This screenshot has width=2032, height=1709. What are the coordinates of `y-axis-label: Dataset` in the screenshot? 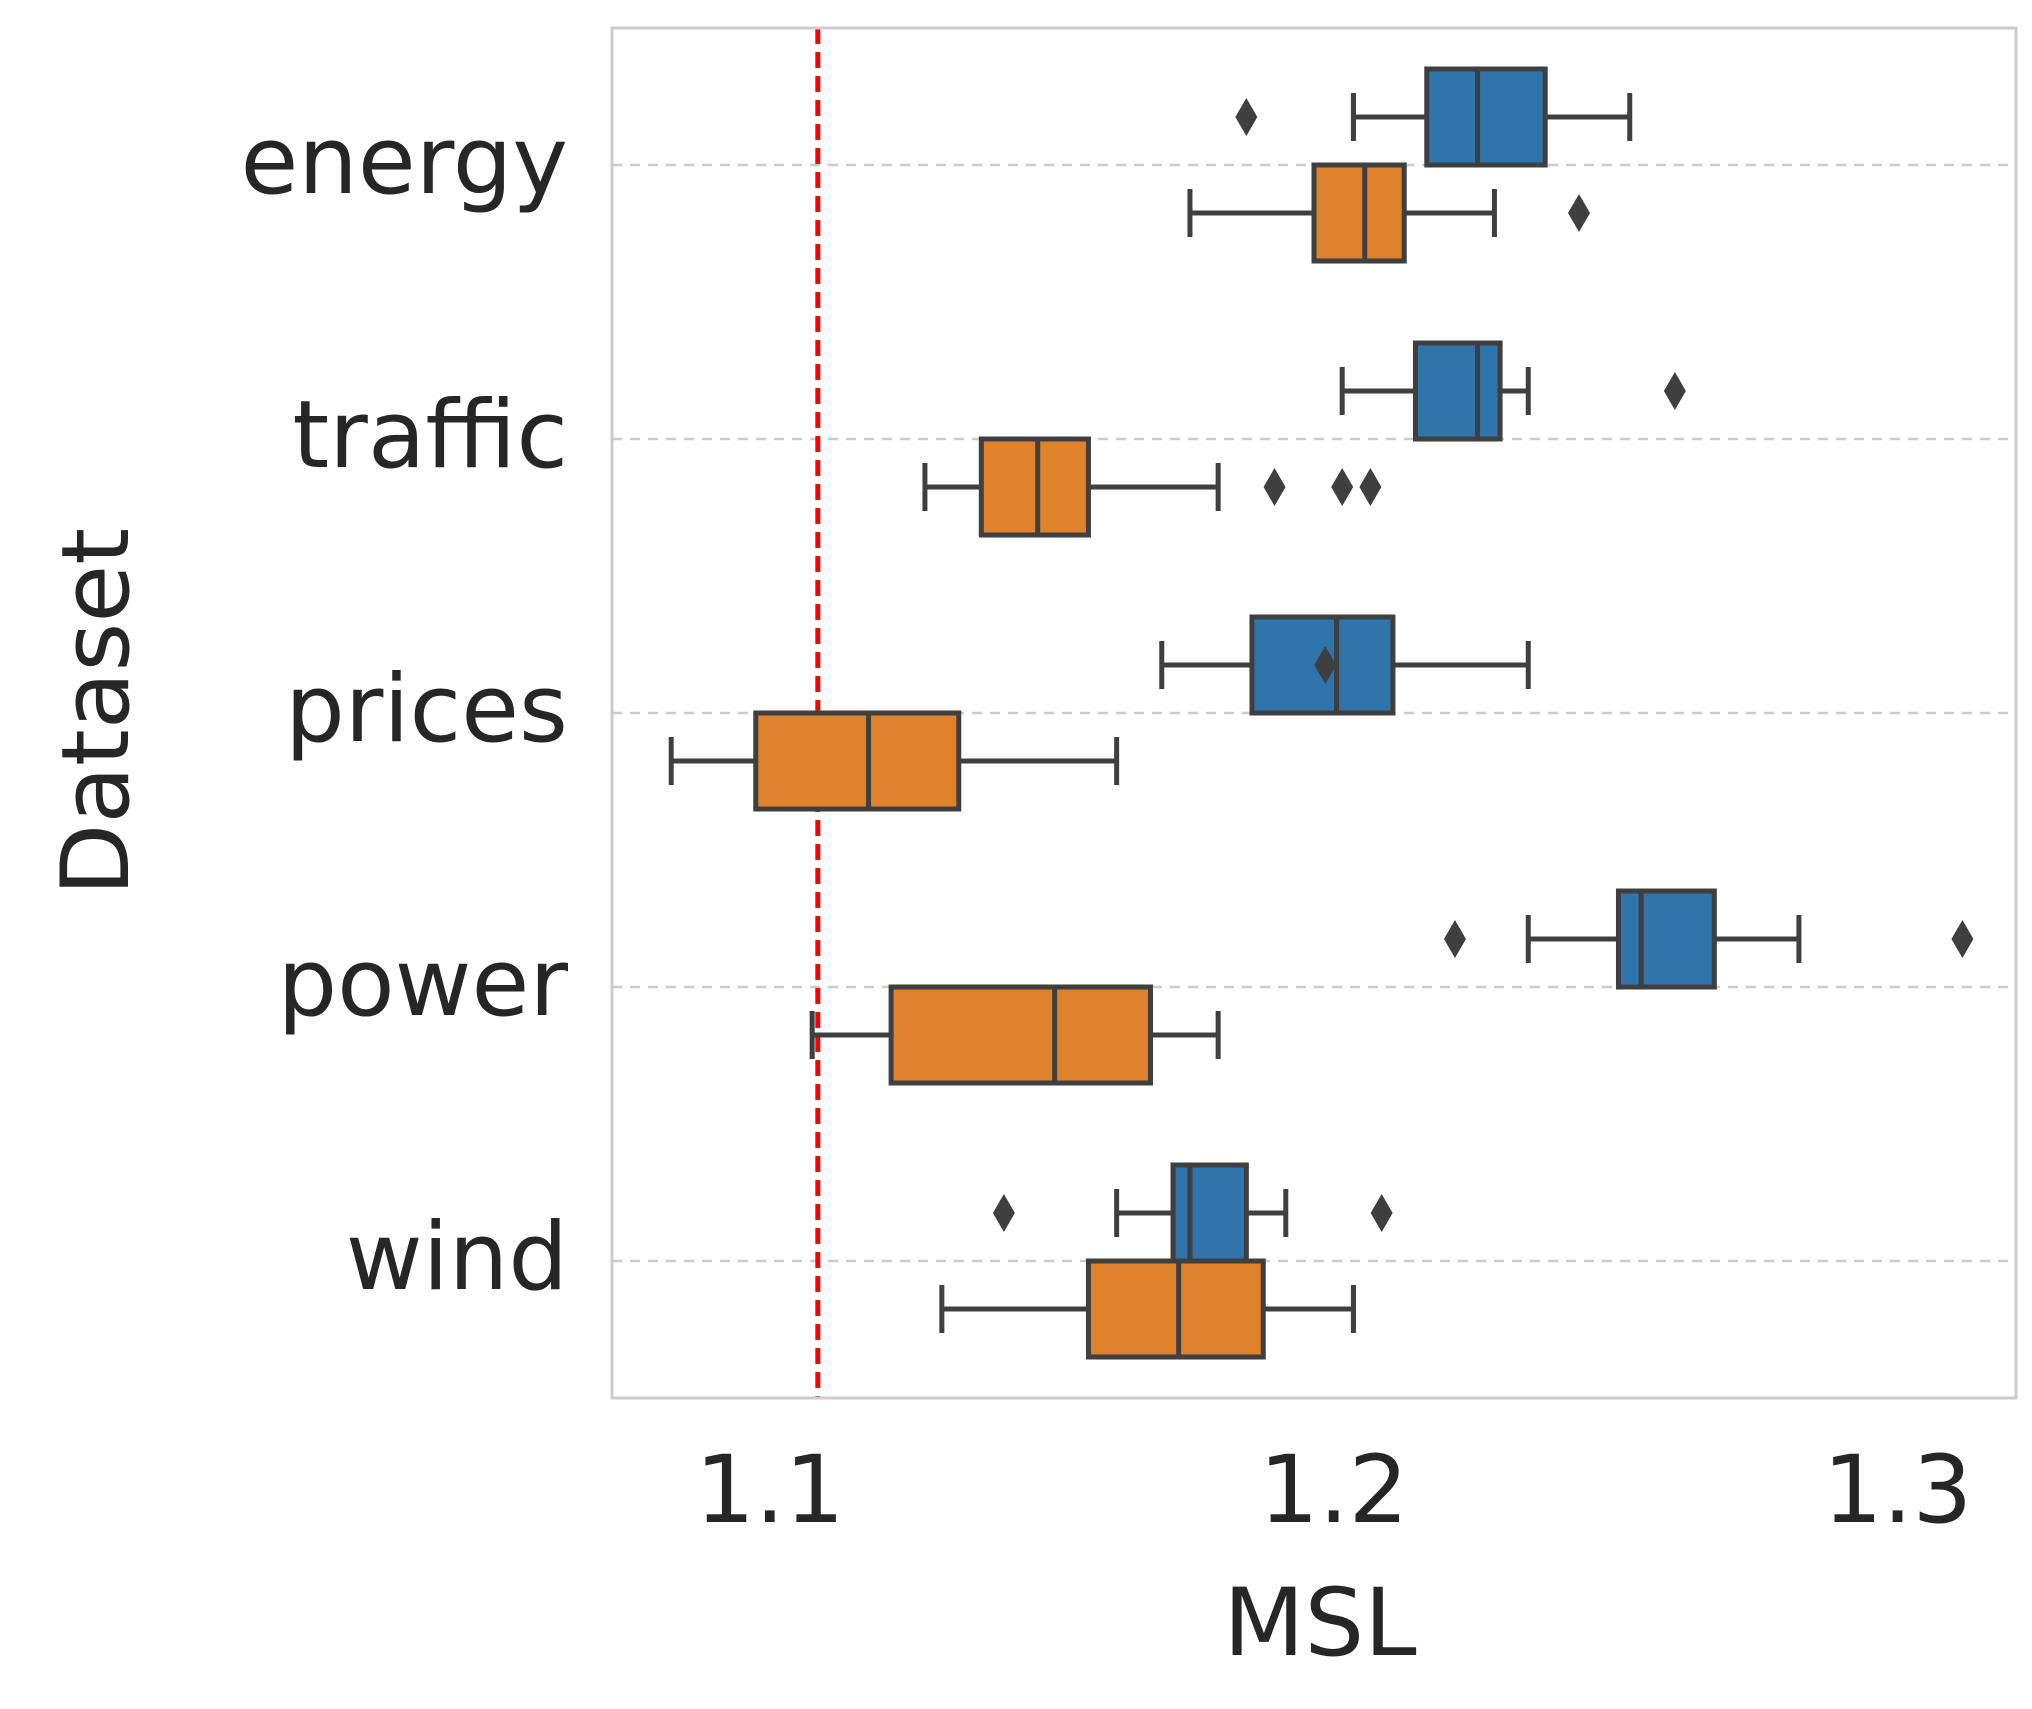 It's located at (96, 712).